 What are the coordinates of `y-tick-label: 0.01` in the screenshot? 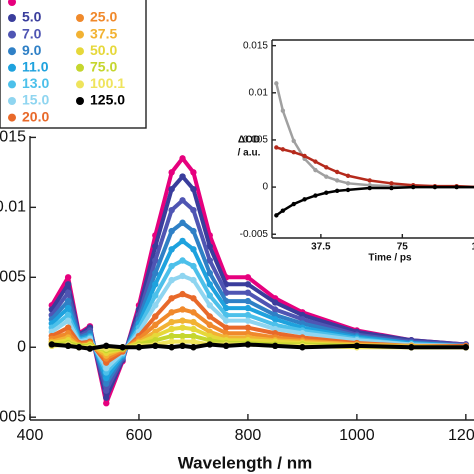 It's located at (259, 92).